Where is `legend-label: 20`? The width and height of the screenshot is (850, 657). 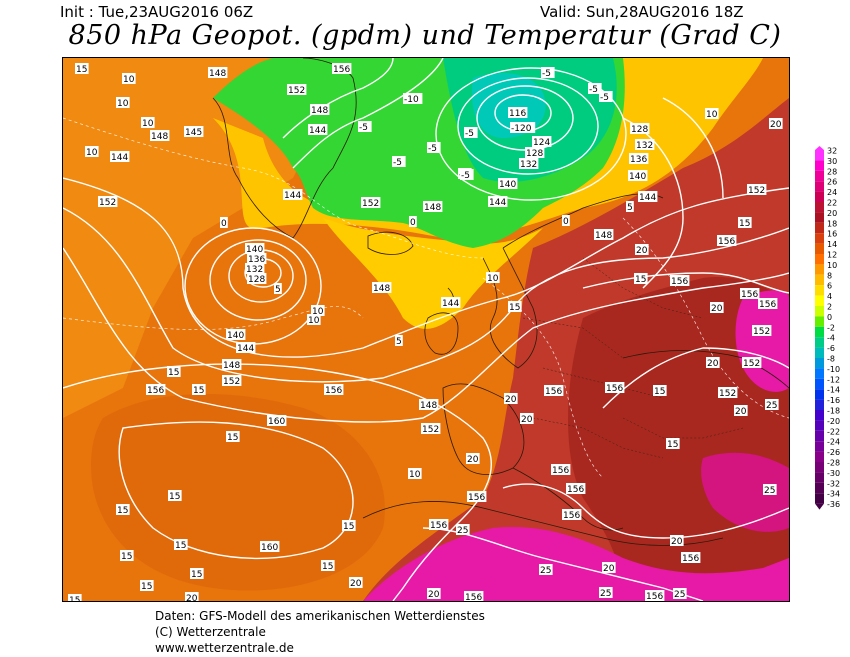
legend-label: 20 is located at coordinates (832, 213).